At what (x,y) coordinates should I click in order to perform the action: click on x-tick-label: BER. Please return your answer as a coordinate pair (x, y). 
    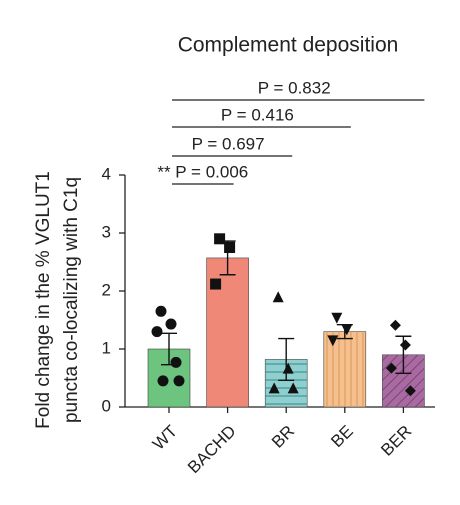
    Looking at the image, I should click on (396, 441).